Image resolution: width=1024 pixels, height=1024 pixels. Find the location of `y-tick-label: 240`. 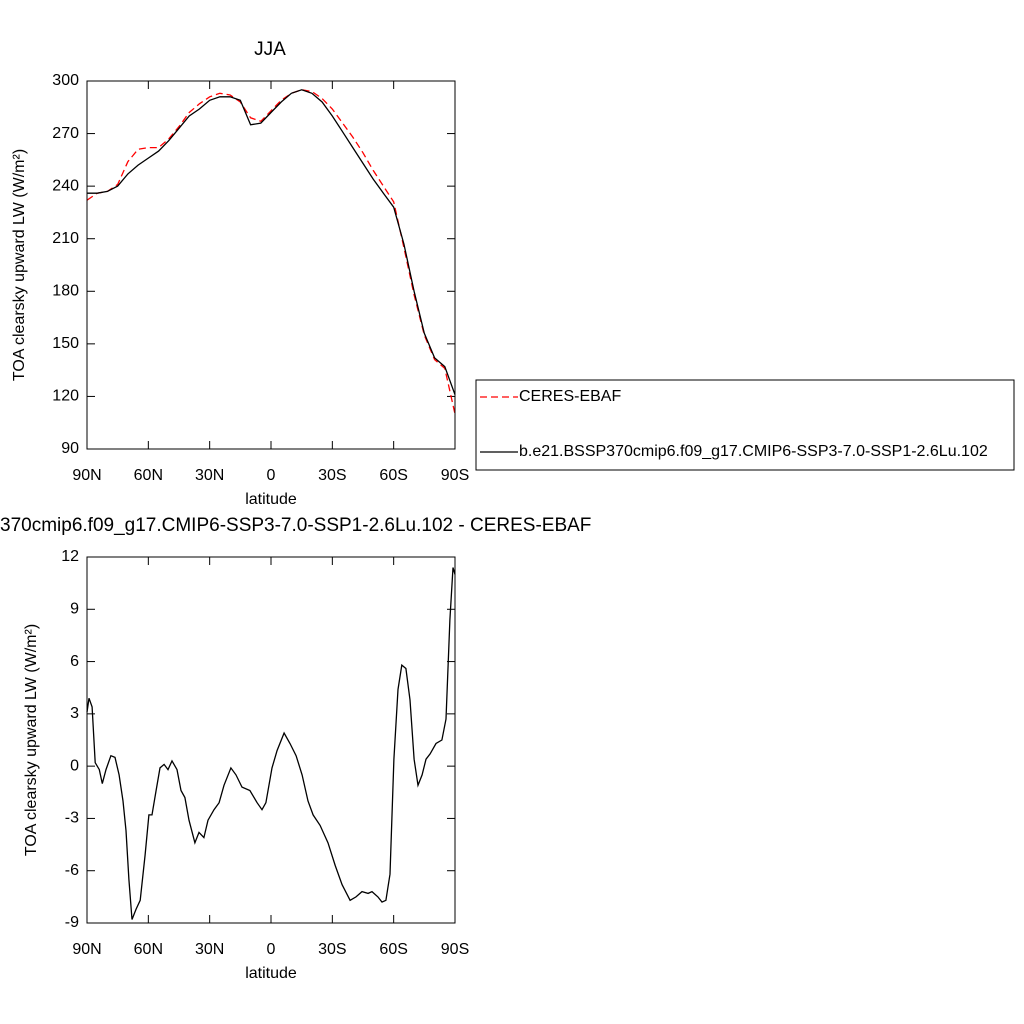

y-tick-label: 240 is located at coordinates (65, 185).